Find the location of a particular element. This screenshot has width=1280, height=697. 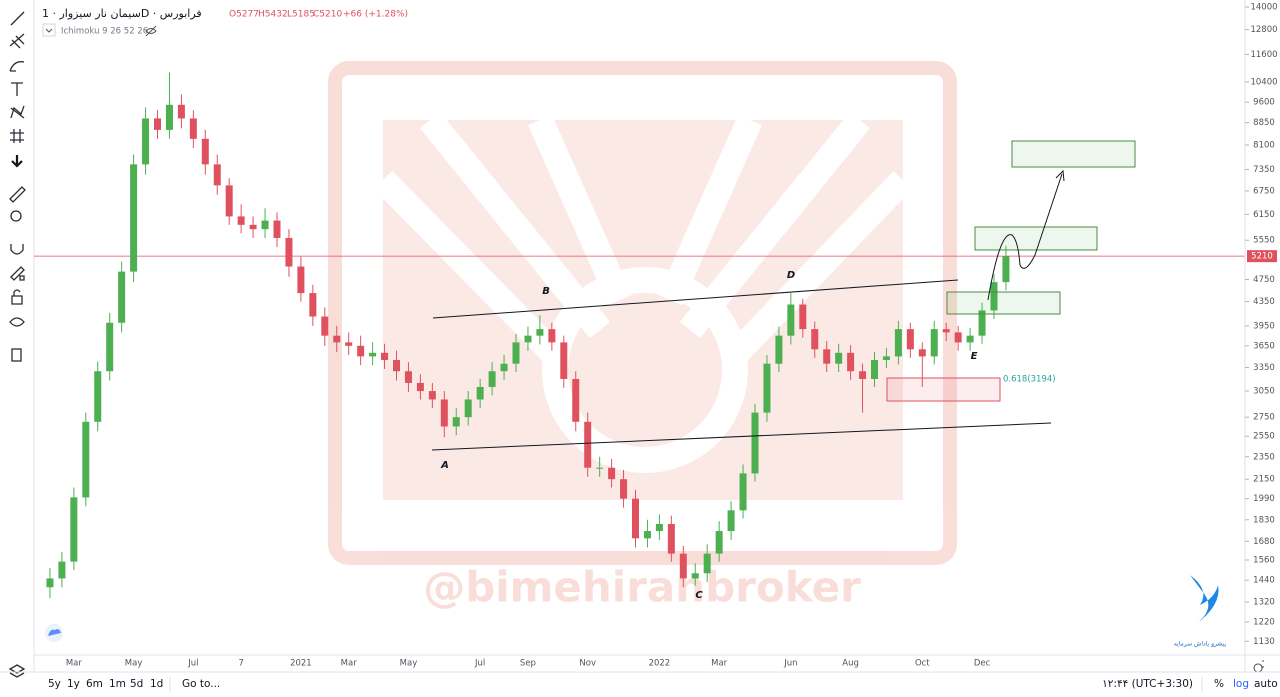

y-tick-label: 8850 is located at coordinates (1264, 123).